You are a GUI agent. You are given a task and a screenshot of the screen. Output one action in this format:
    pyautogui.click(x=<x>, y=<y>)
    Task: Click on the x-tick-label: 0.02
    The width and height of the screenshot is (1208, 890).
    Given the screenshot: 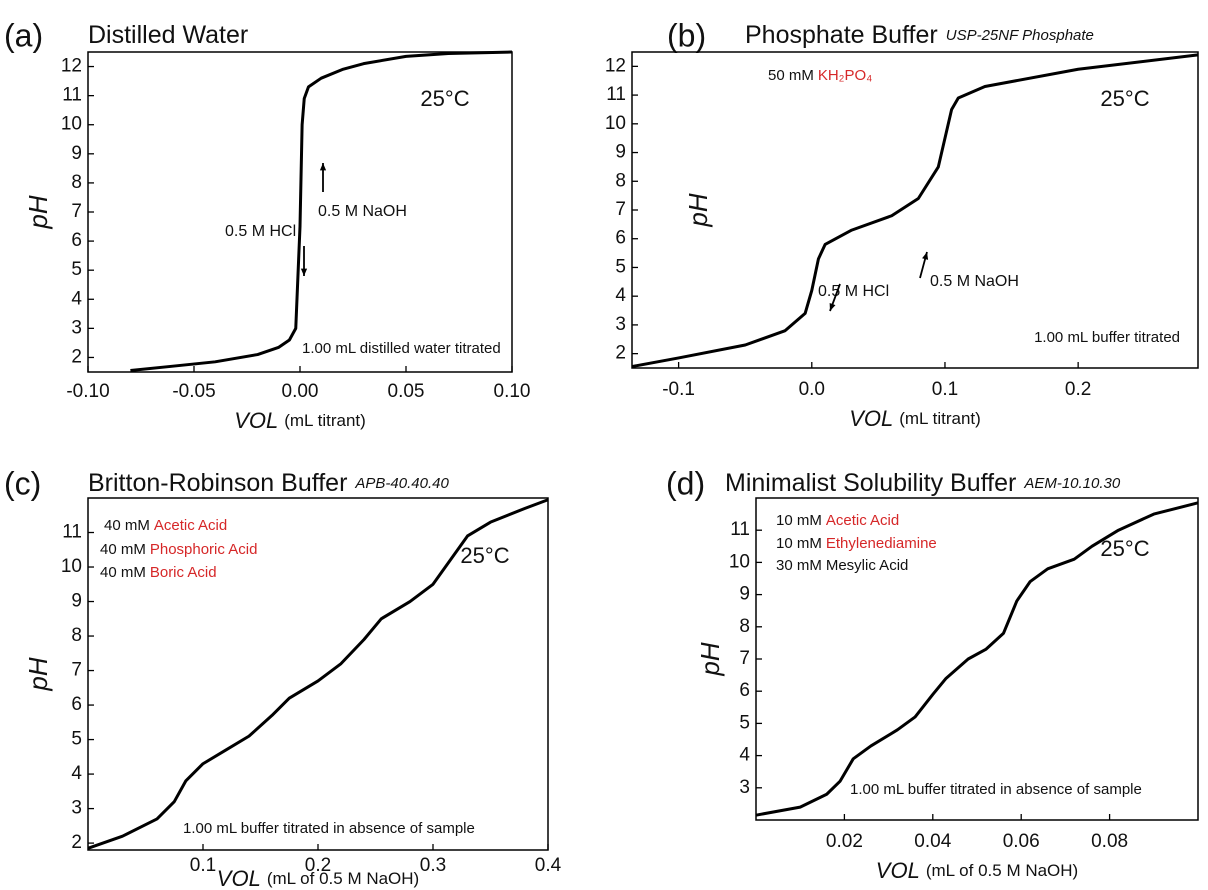 What is the action you would take?
    pyautogui.click(x=844, y=841)
    